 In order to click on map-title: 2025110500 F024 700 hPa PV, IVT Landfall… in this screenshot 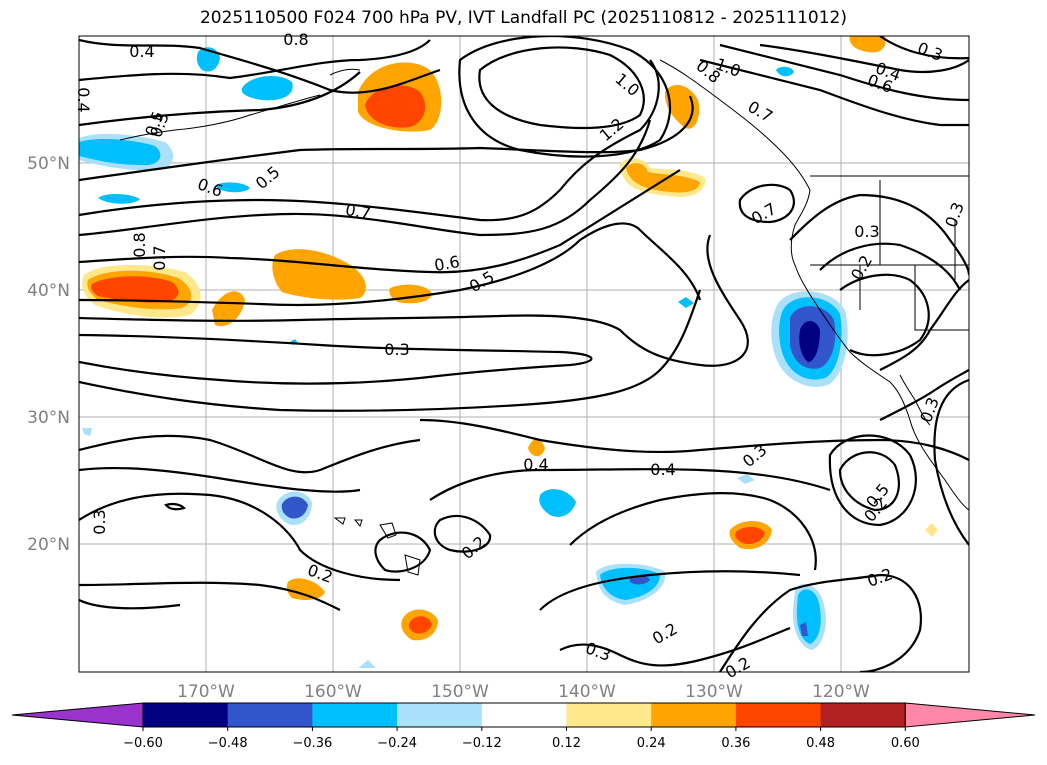, I will do `click(523, 18)`.